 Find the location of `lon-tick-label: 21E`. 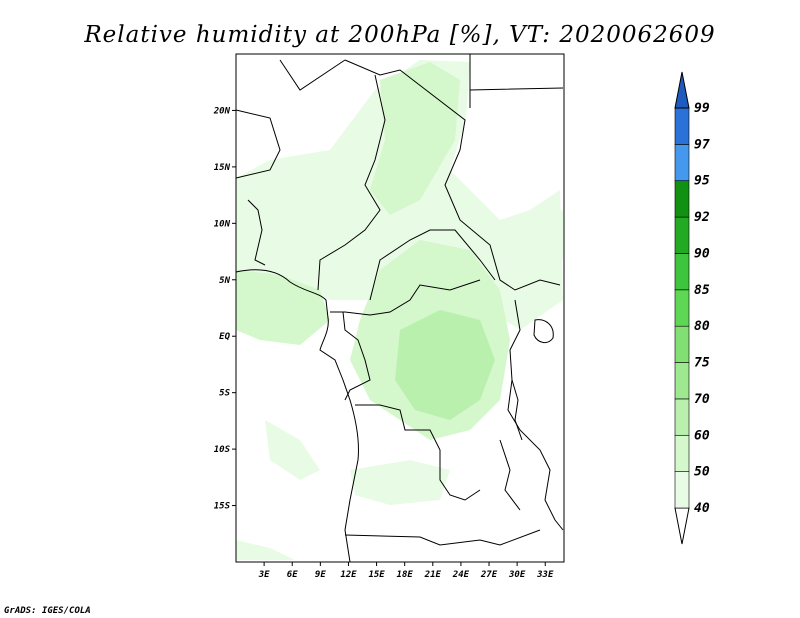

lon-tick-label: 21E is located at coordinates (433, 575).